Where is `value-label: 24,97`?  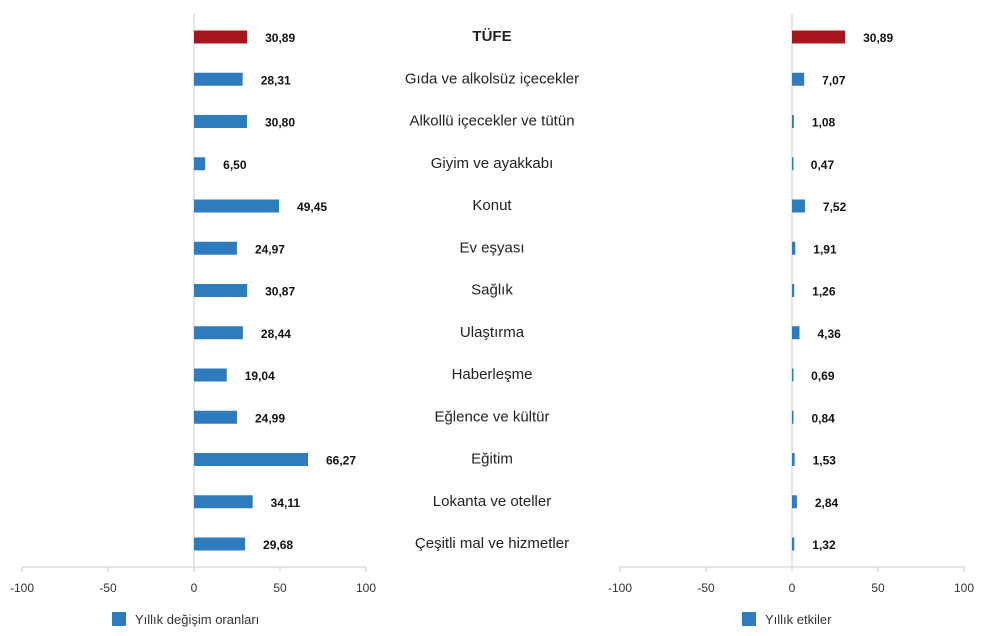
value-label: 24,97 is located at coordinates (270, 249).